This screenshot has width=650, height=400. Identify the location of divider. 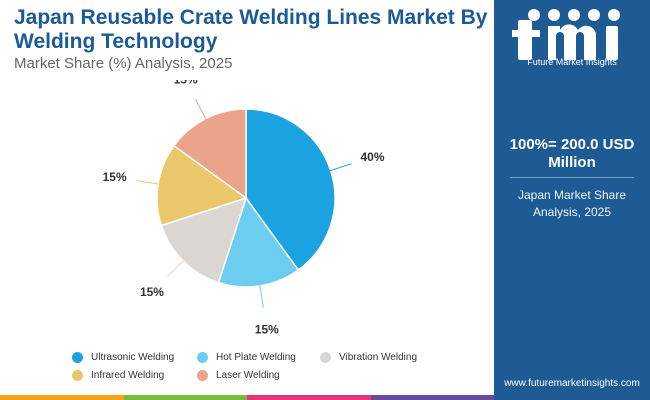
(572, 177).